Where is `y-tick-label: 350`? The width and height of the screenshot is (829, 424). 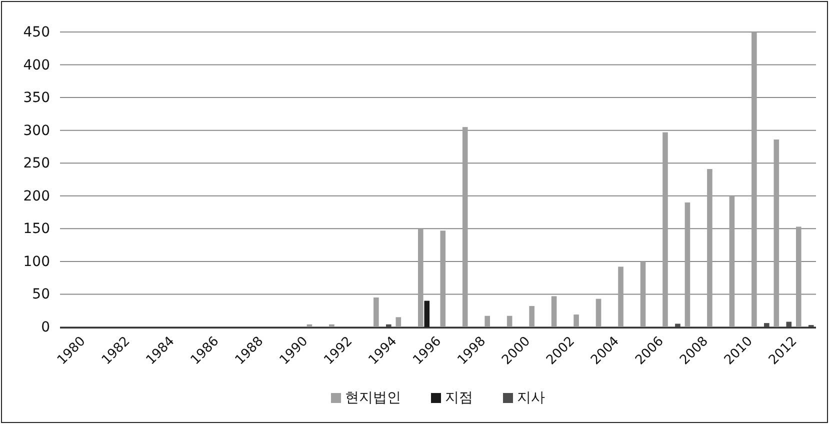 y-tick-label: 350 is located at coordinates (36, 98).